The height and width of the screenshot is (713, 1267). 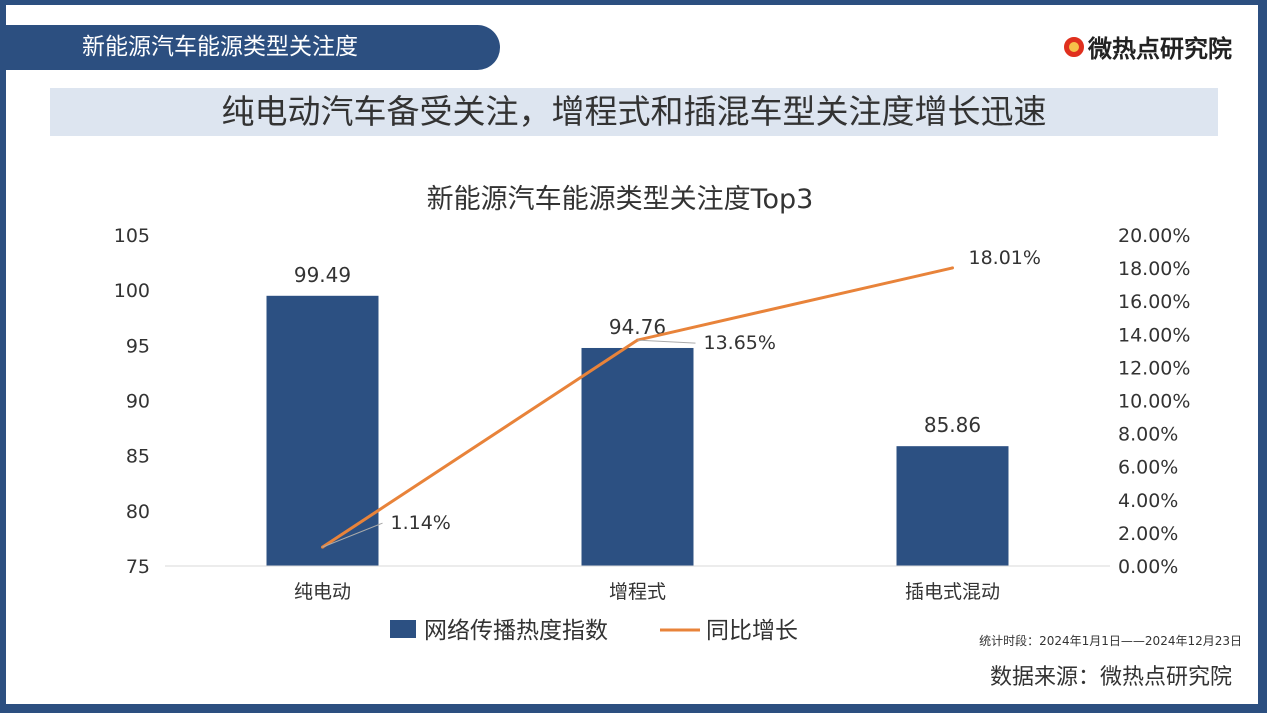 What do you see at coordinates (740, 343) in the screenshot?
I see `line-data-label: 13.65%` at bounding box center [740, 343].